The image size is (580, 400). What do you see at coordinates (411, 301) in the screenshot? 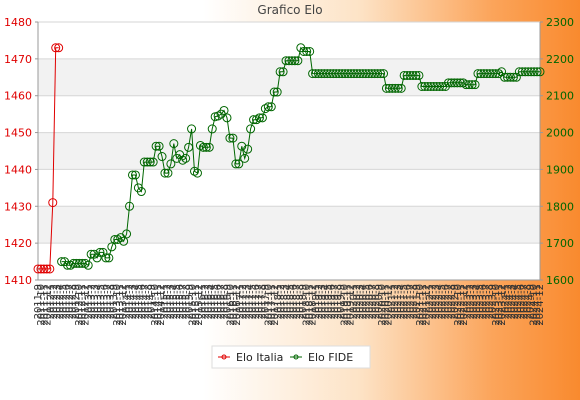
I see `x-tick-label: 2021-7` at bounding box center [411, 301].